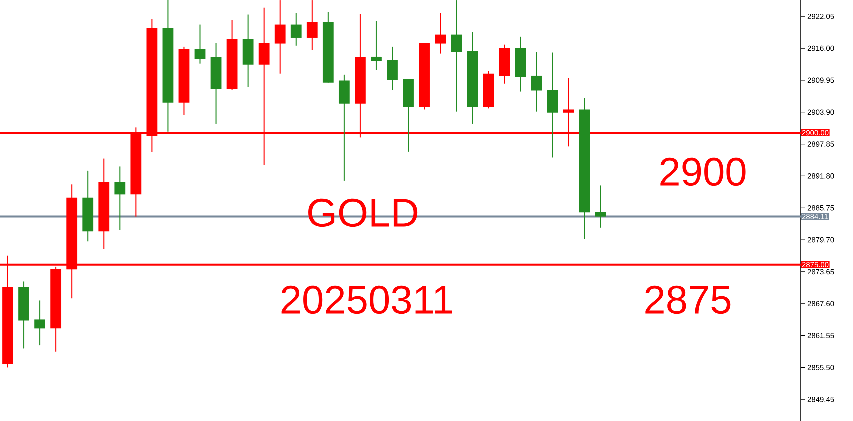 Image resolution: width=853 pixels, height=421 pixels. What do you see at coordinates (363, 213) in the screenshot?
I see `annotation: GOLD` at bounding box center [363, 213].